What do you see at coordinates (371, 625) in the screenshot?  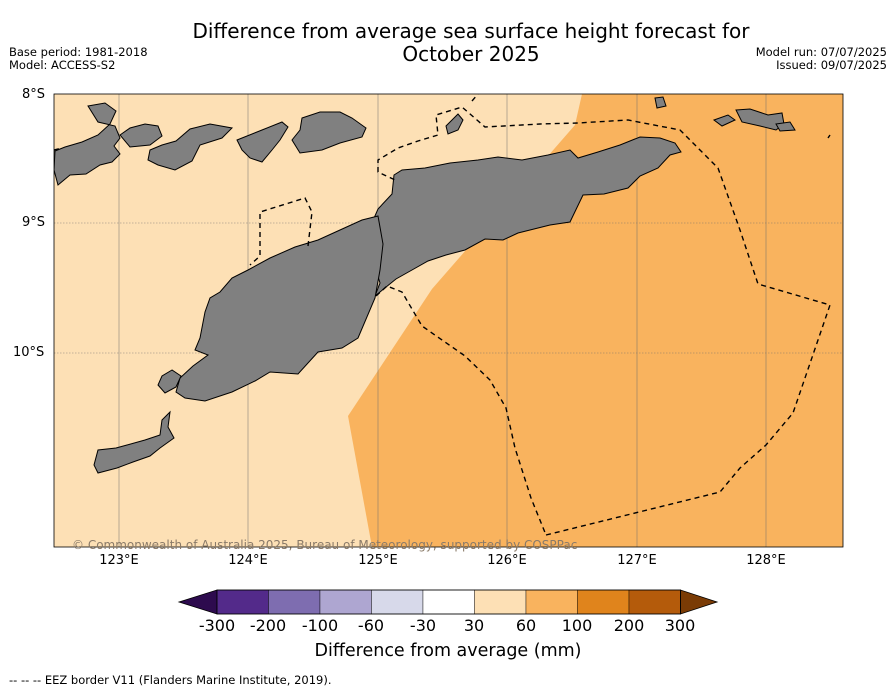 I see `colorbar-tick: -60` at bounding box center [371, 625].